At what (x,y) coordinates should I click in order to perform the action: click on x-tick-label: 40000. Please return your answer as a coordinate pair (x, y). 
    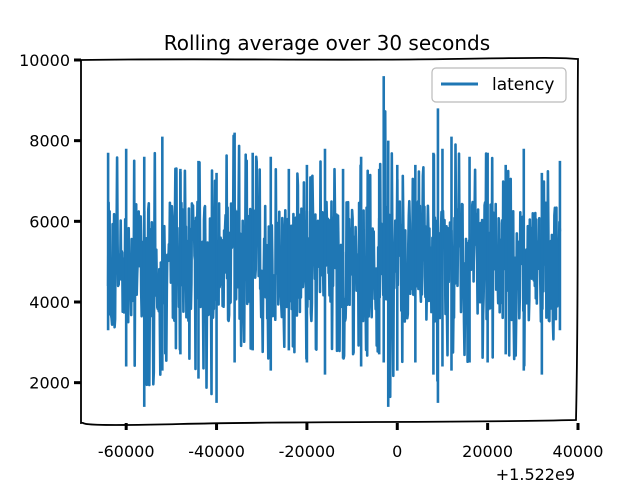
    Looking at the image, I should click on (578, 451).